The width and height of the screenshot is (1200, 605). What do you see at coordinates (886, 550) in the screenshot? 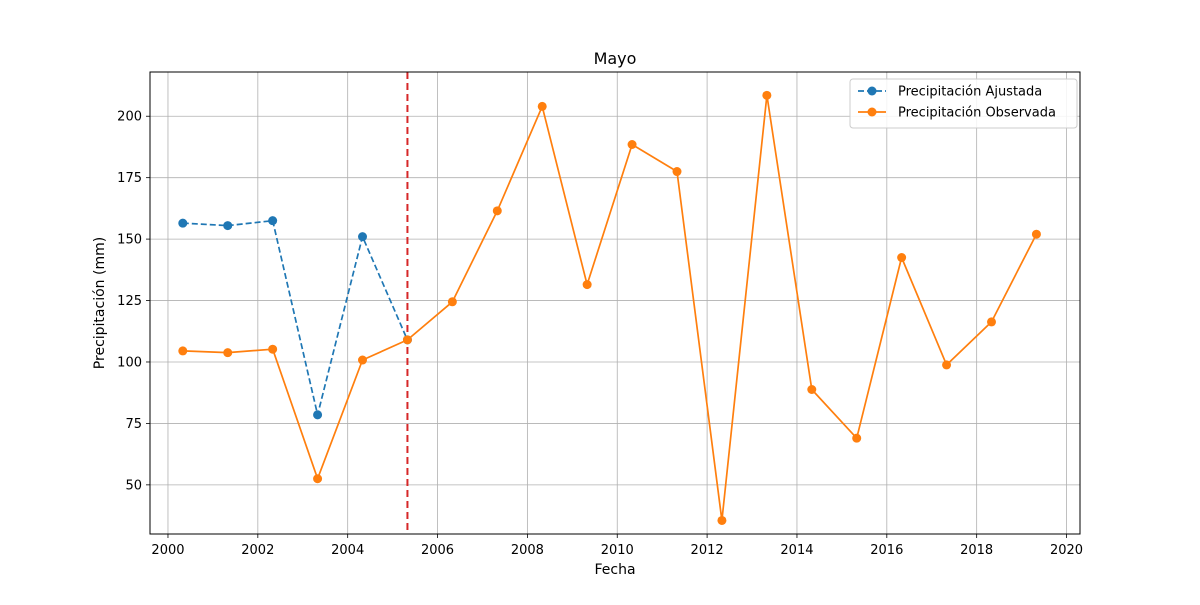
I see `x-tick-label: 2016` at bounding box center [886, 550].